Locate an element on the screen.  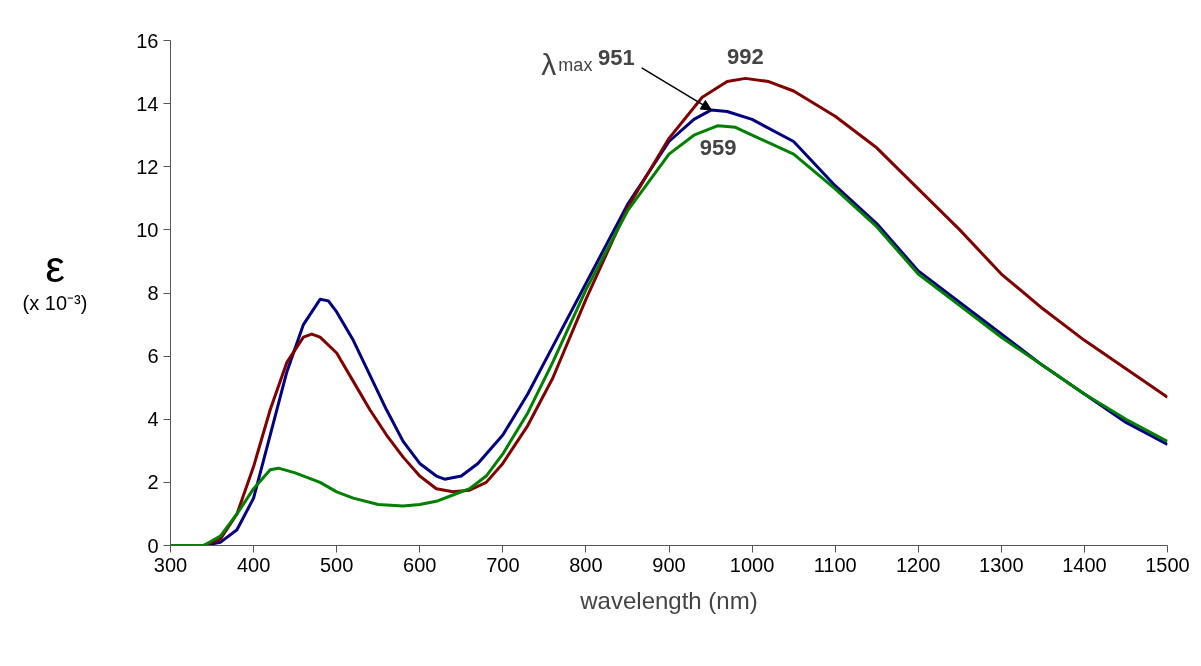
annotation: λmax is located at coordinates (567, 65).